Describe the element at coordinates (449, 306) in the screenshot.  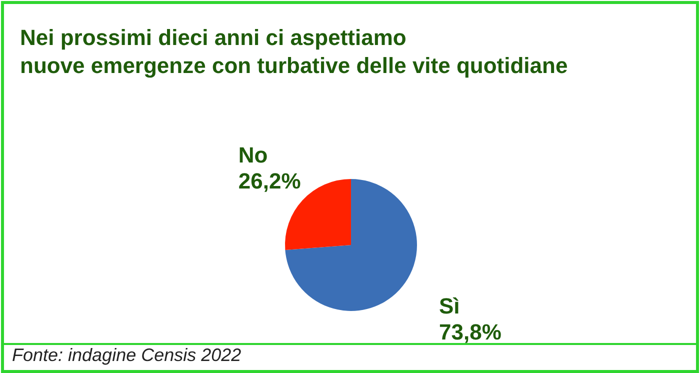
I see `slice-label: Sì` at that location.